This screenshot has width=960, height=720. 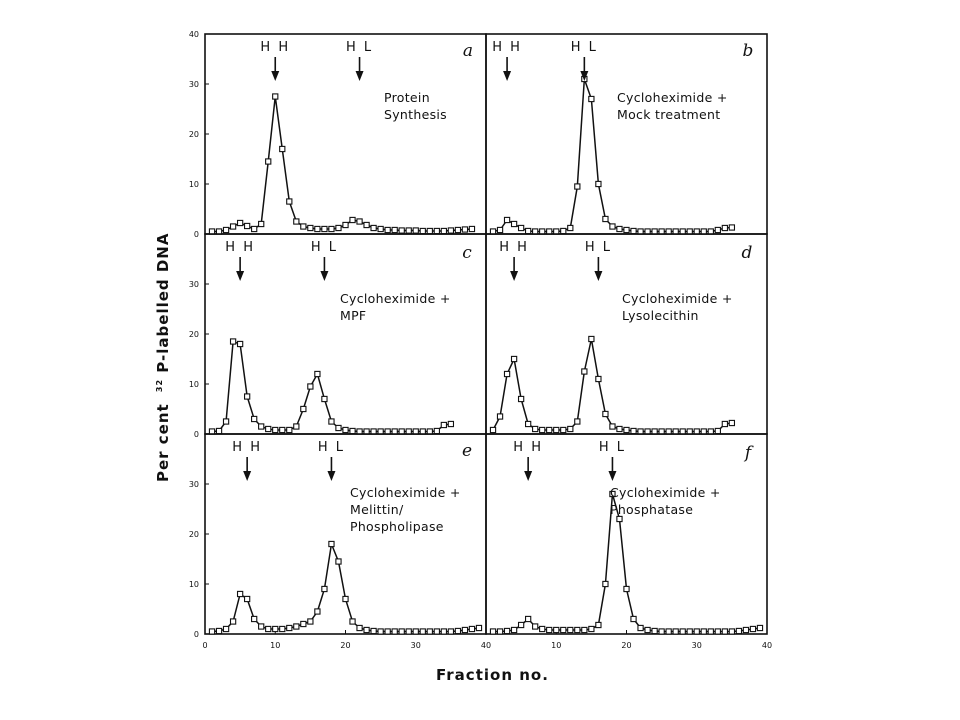 I want to click on panel-annotation-line: Lysolecithin, so click(x=660, y=315).